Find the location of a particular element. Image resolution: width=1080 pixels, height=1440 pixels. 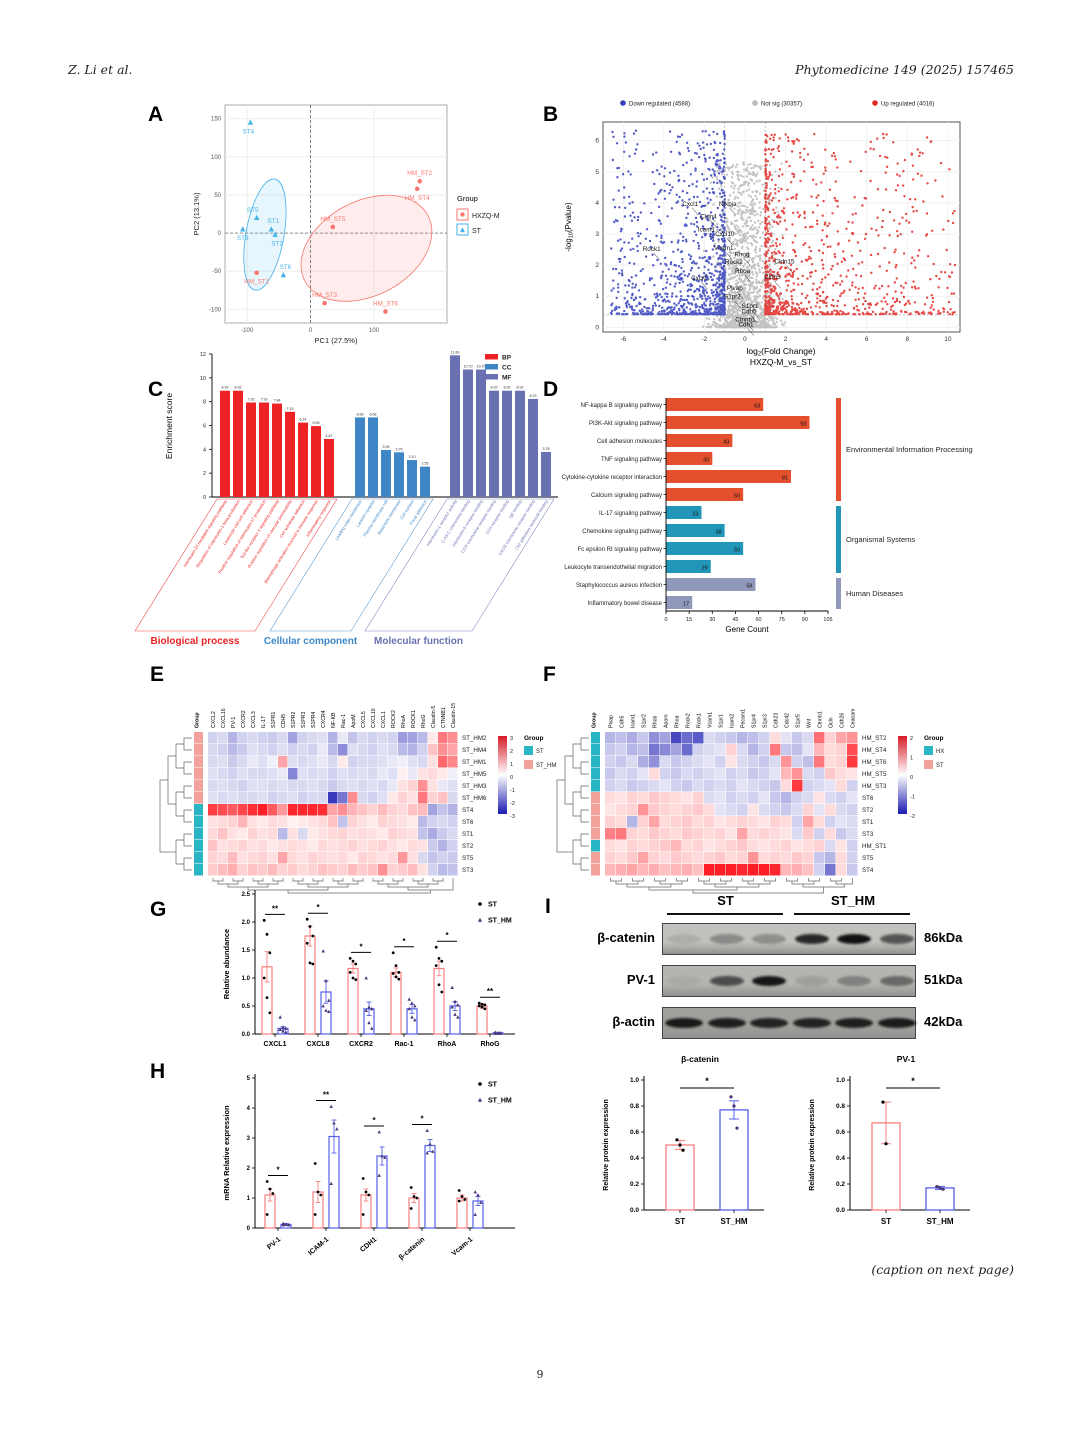

pathway-group-label: Human Diseases is located at coordinates (874, 593).